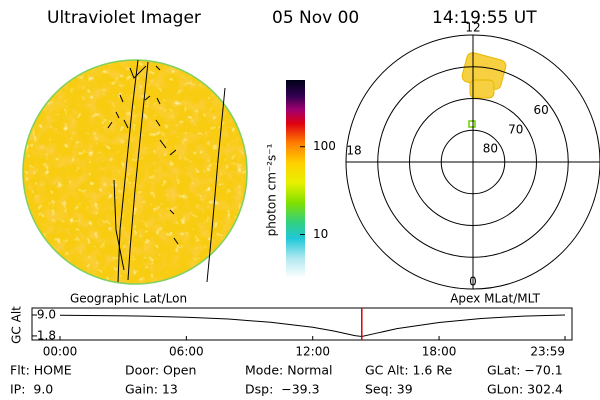 This screenshot has width=600, height=400. Describe the element at coordinates (272, 189) in the screenshot. I see `colorbar-label: photon cm⁻²s⁻¹` at that location.